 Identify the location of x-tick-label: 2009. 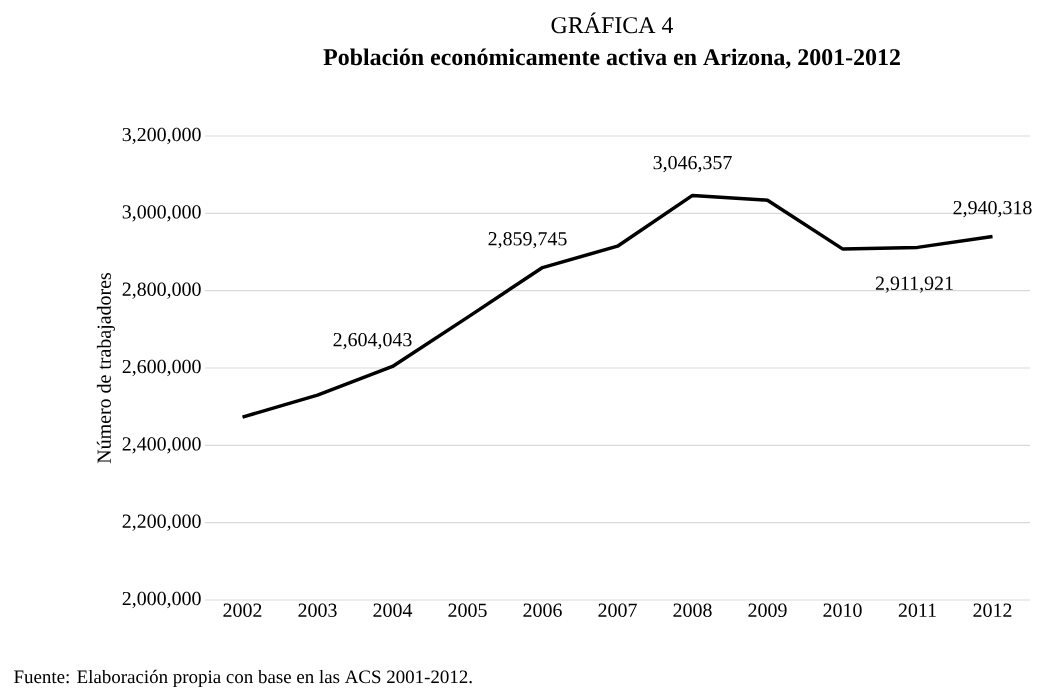
(767, 610).